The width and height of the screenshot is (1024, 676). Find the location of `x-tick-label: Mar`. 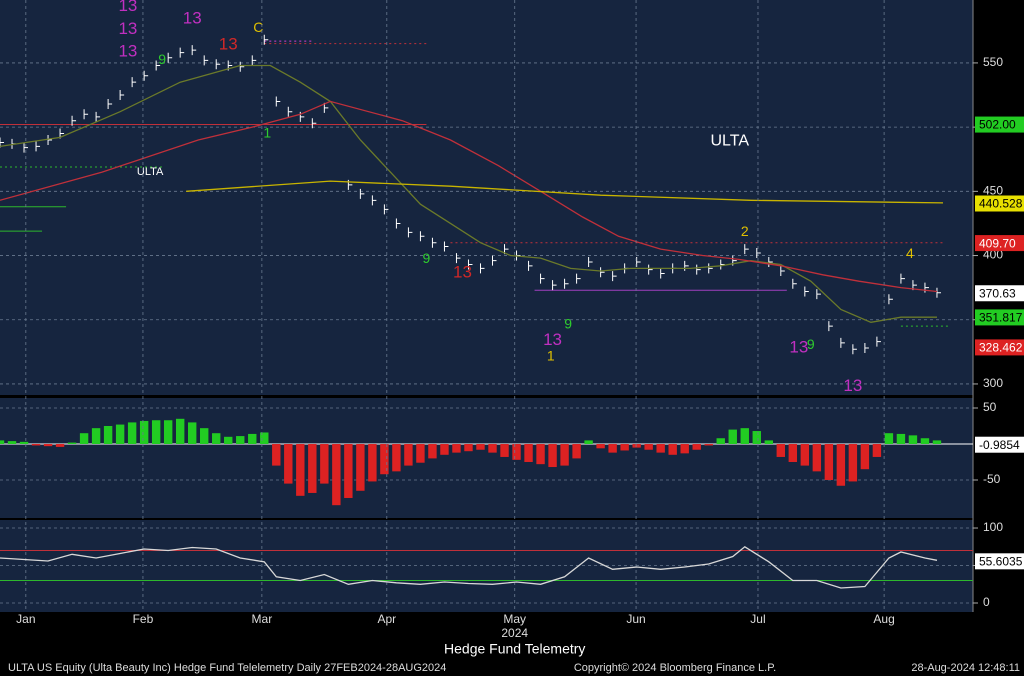

x-tick-label: Mar is located at coordinates (262, 619).